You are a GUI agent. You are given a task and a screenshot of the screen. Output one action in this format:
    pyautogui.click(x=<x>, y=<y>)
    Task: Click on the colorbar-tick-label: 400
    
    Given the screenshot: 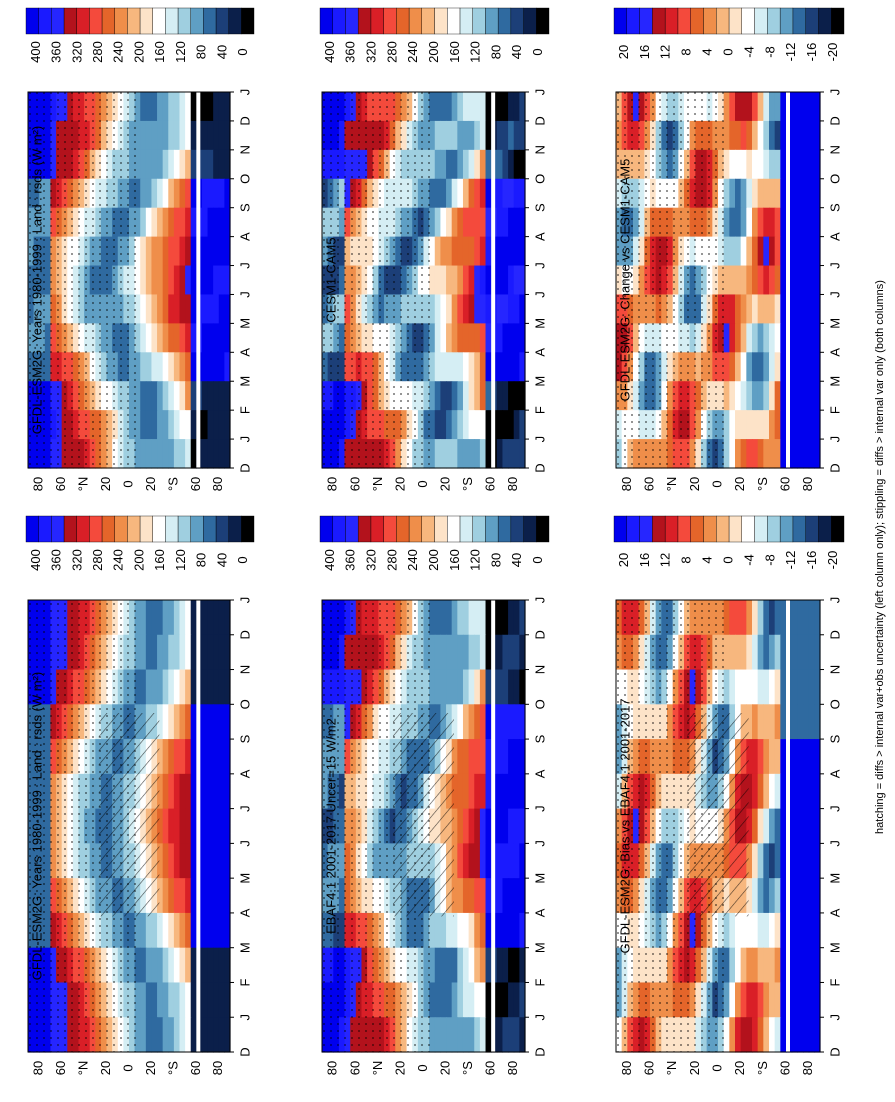 What is the action you would take?
    pyautogui.click(x=35, y=560)
    